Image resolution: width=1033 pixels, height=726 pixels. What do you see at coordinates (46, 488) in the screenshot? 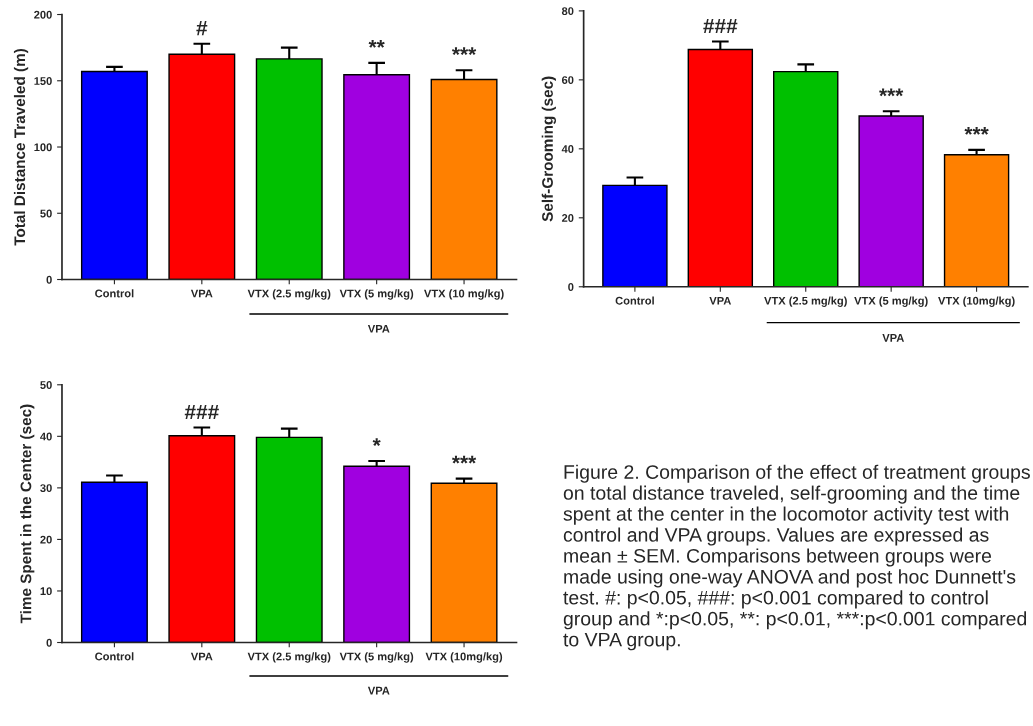
I see `y-tick-label: 30` at bounding box center [46, 488].